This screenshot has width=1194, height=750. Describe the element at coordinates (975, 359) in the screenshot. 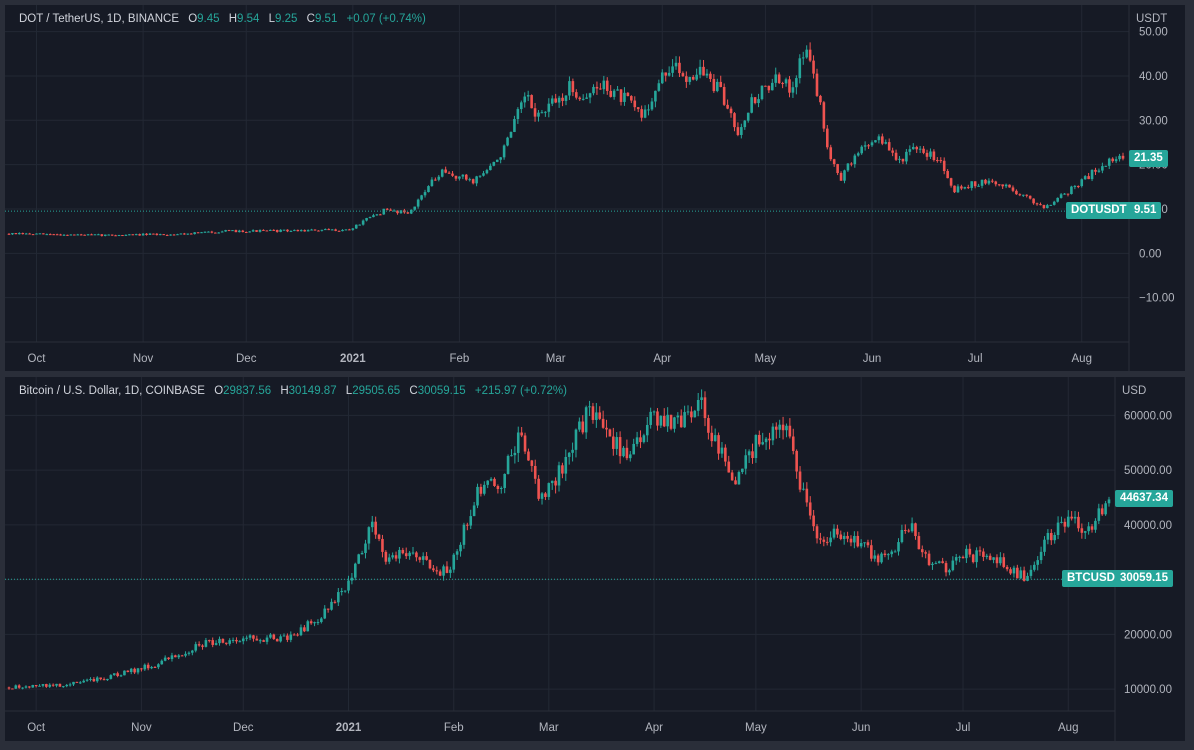

I see `dot-time-tick-label: Jul` at that location.